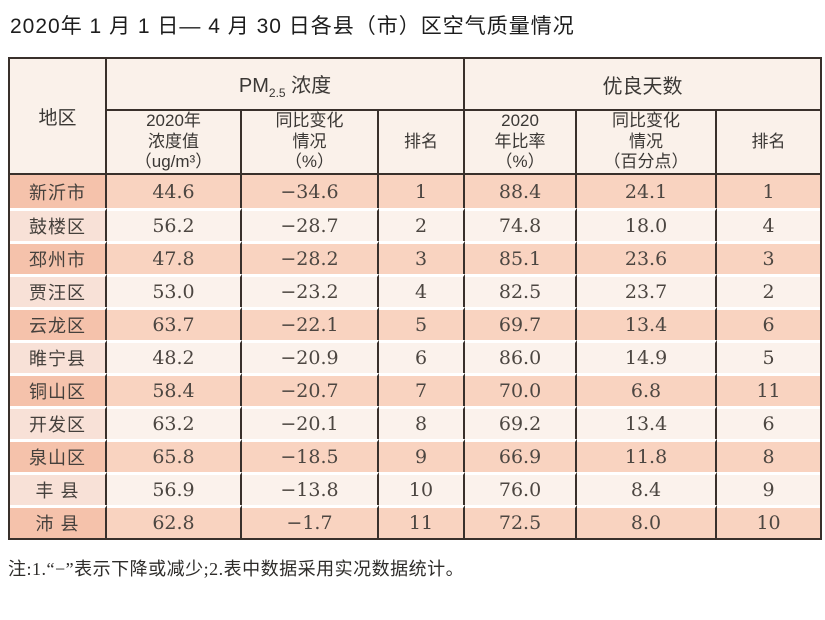 The width and height of the screenshot is (825, 620). Describe the element at coordinates (310, 143) in the screenshot. I see `column-header-pm-change: 同比变化 情况 （%）` at that location.